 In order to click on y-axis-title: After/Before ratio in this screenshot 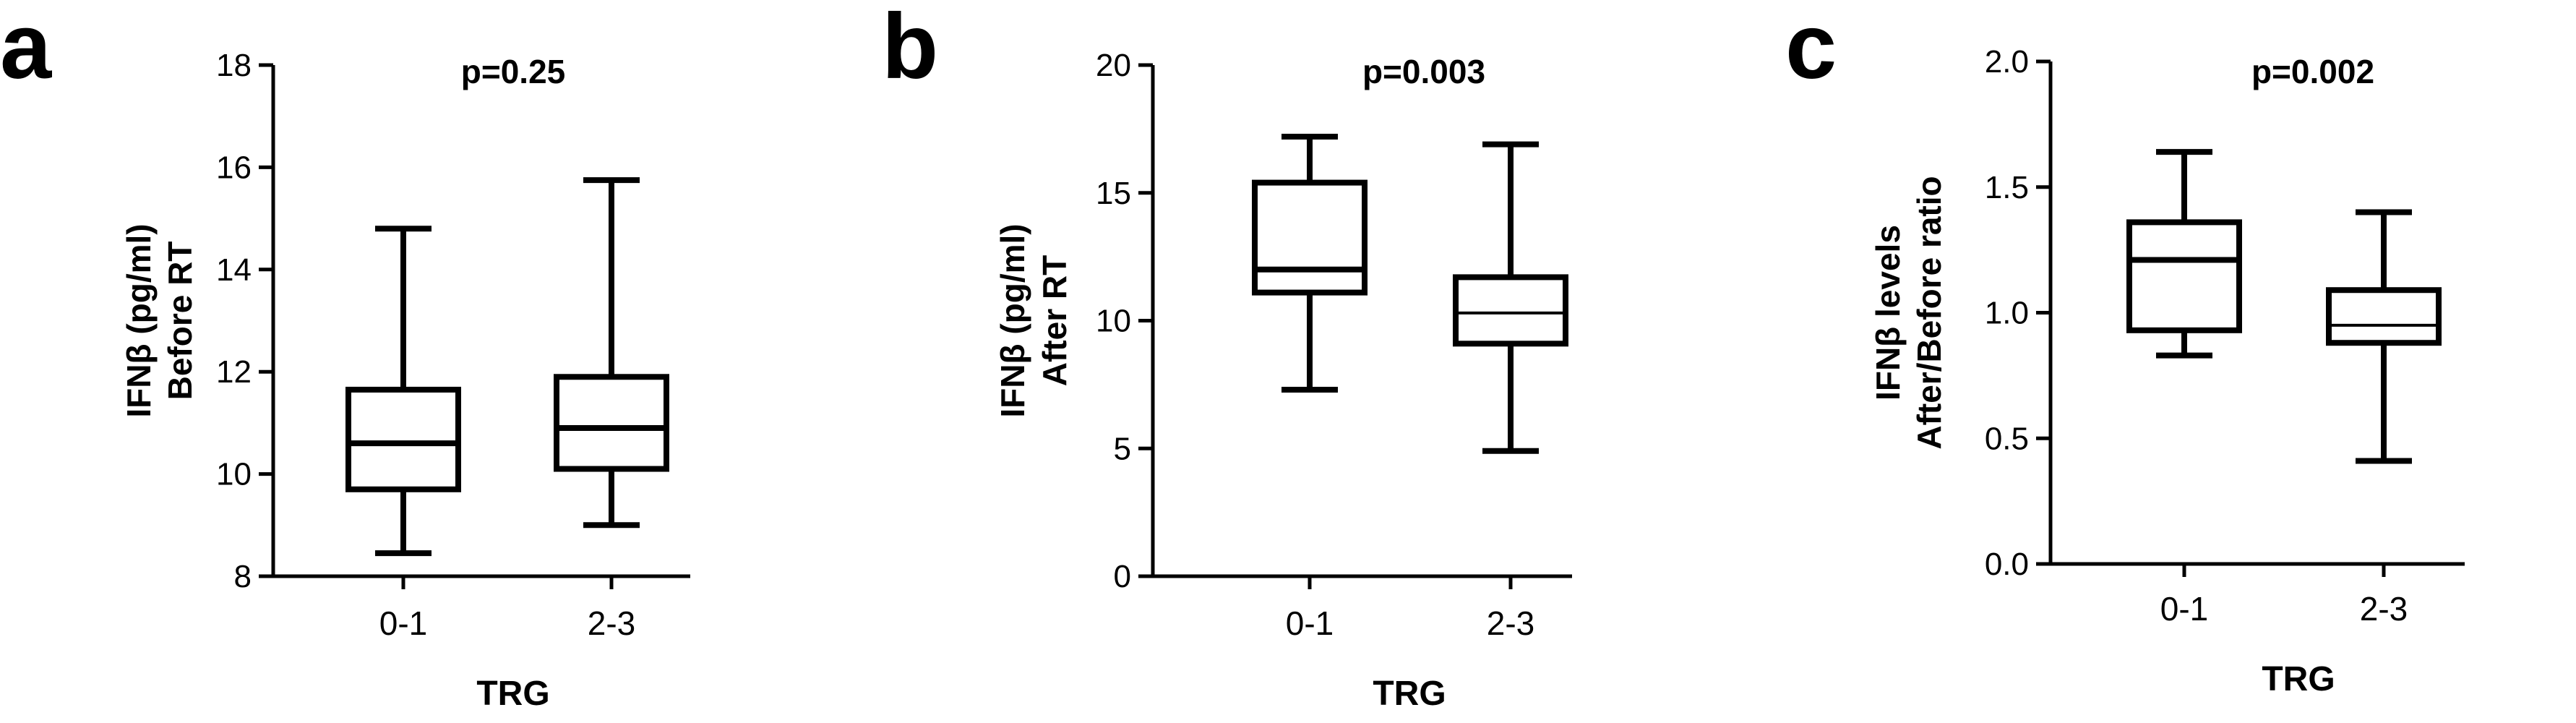, I will do `click(1929, 312)`.